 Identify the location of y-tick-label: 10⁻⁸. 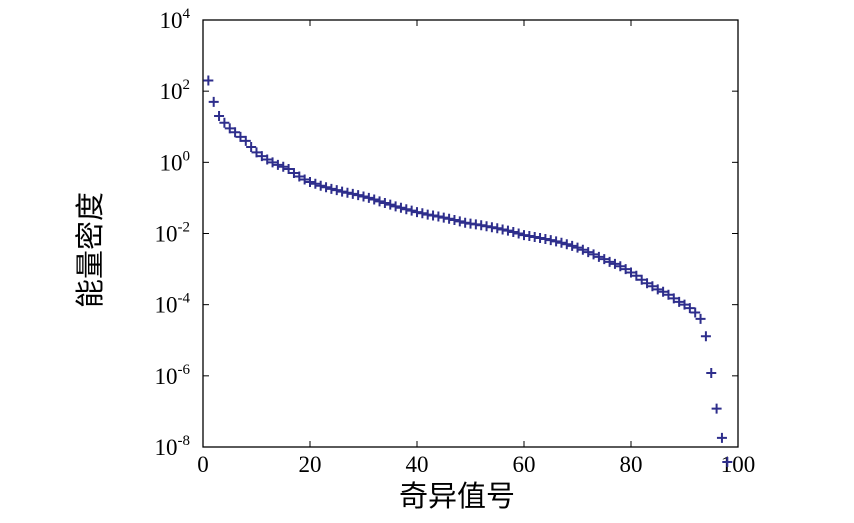
(173, 446).